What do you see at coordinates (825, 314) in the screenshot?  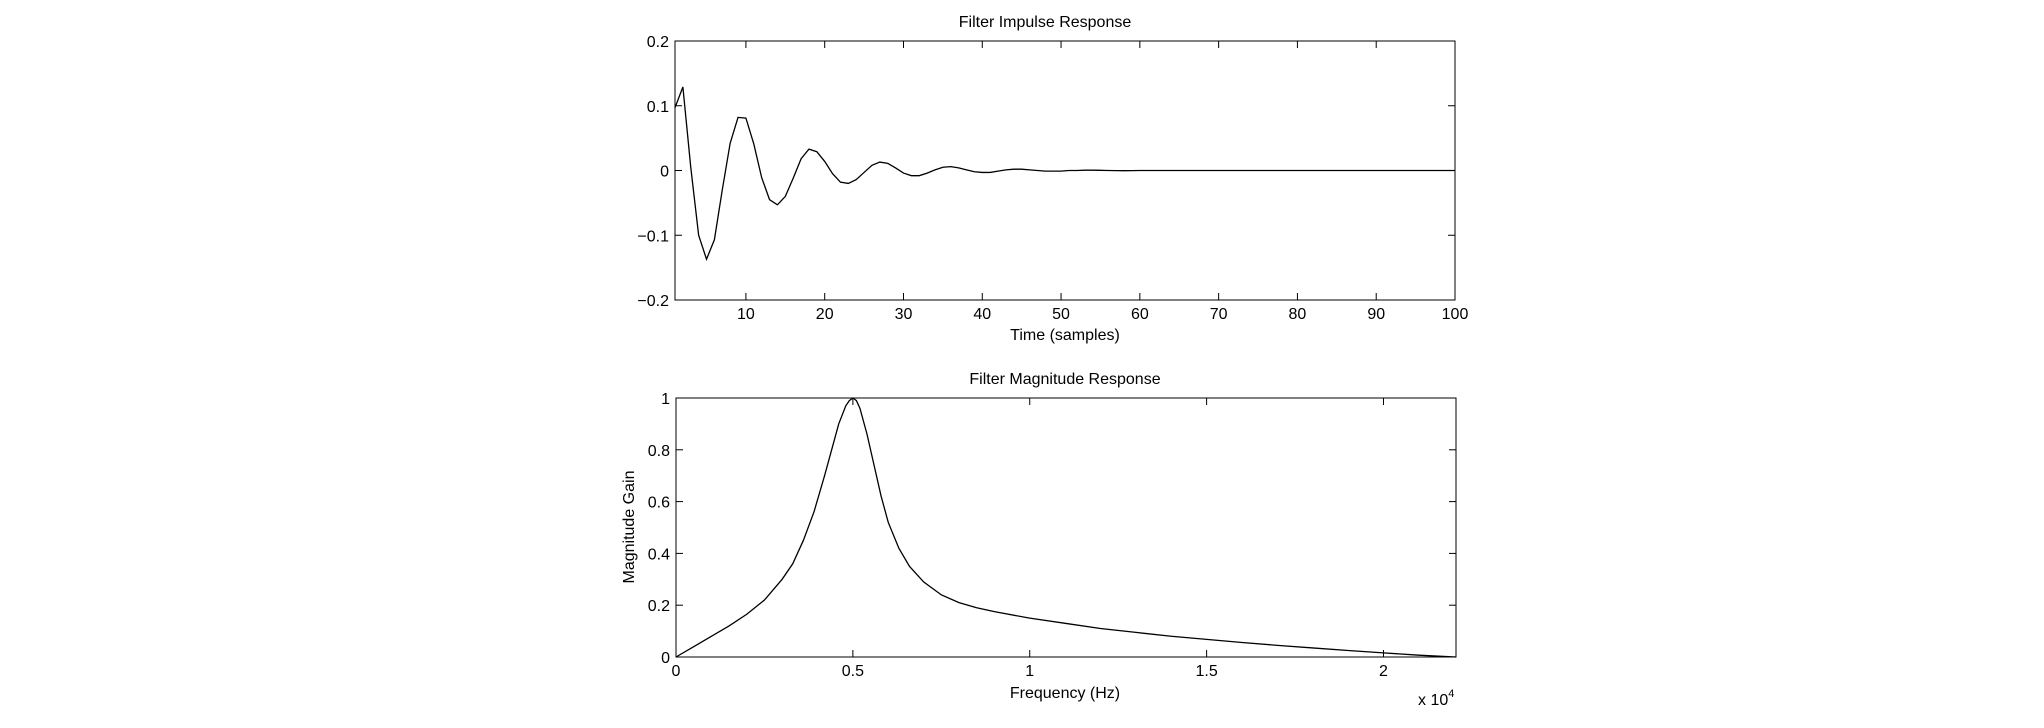 I see `impulse-x-tick-label: 20` at bounding box center [825, 314].